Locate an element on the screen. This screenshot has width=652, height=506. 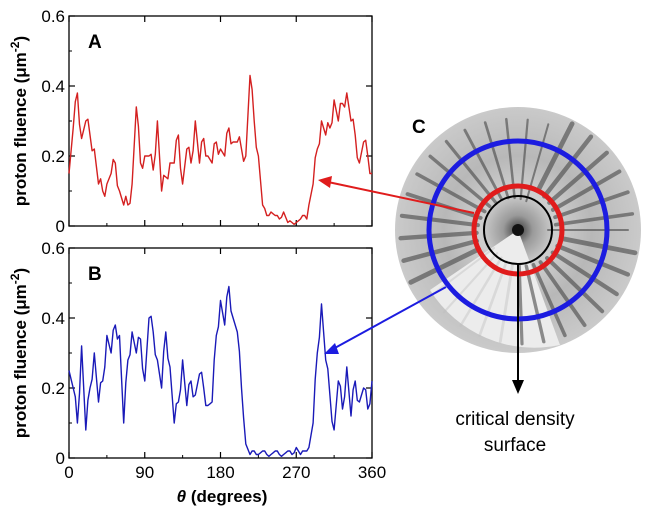
x-tick-label: 0 is located at coordinates (68, 472).